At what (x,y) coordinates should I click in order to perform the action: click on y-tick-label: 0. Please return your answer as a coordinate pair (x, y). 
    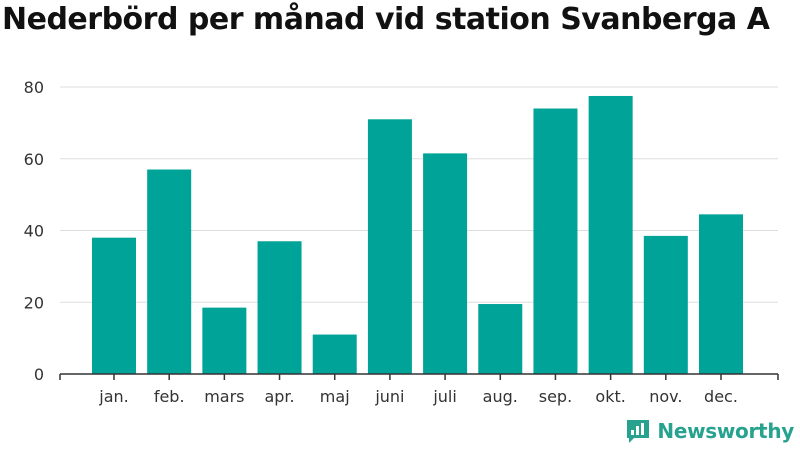
    Looking at the image, I should click on (39, 374).